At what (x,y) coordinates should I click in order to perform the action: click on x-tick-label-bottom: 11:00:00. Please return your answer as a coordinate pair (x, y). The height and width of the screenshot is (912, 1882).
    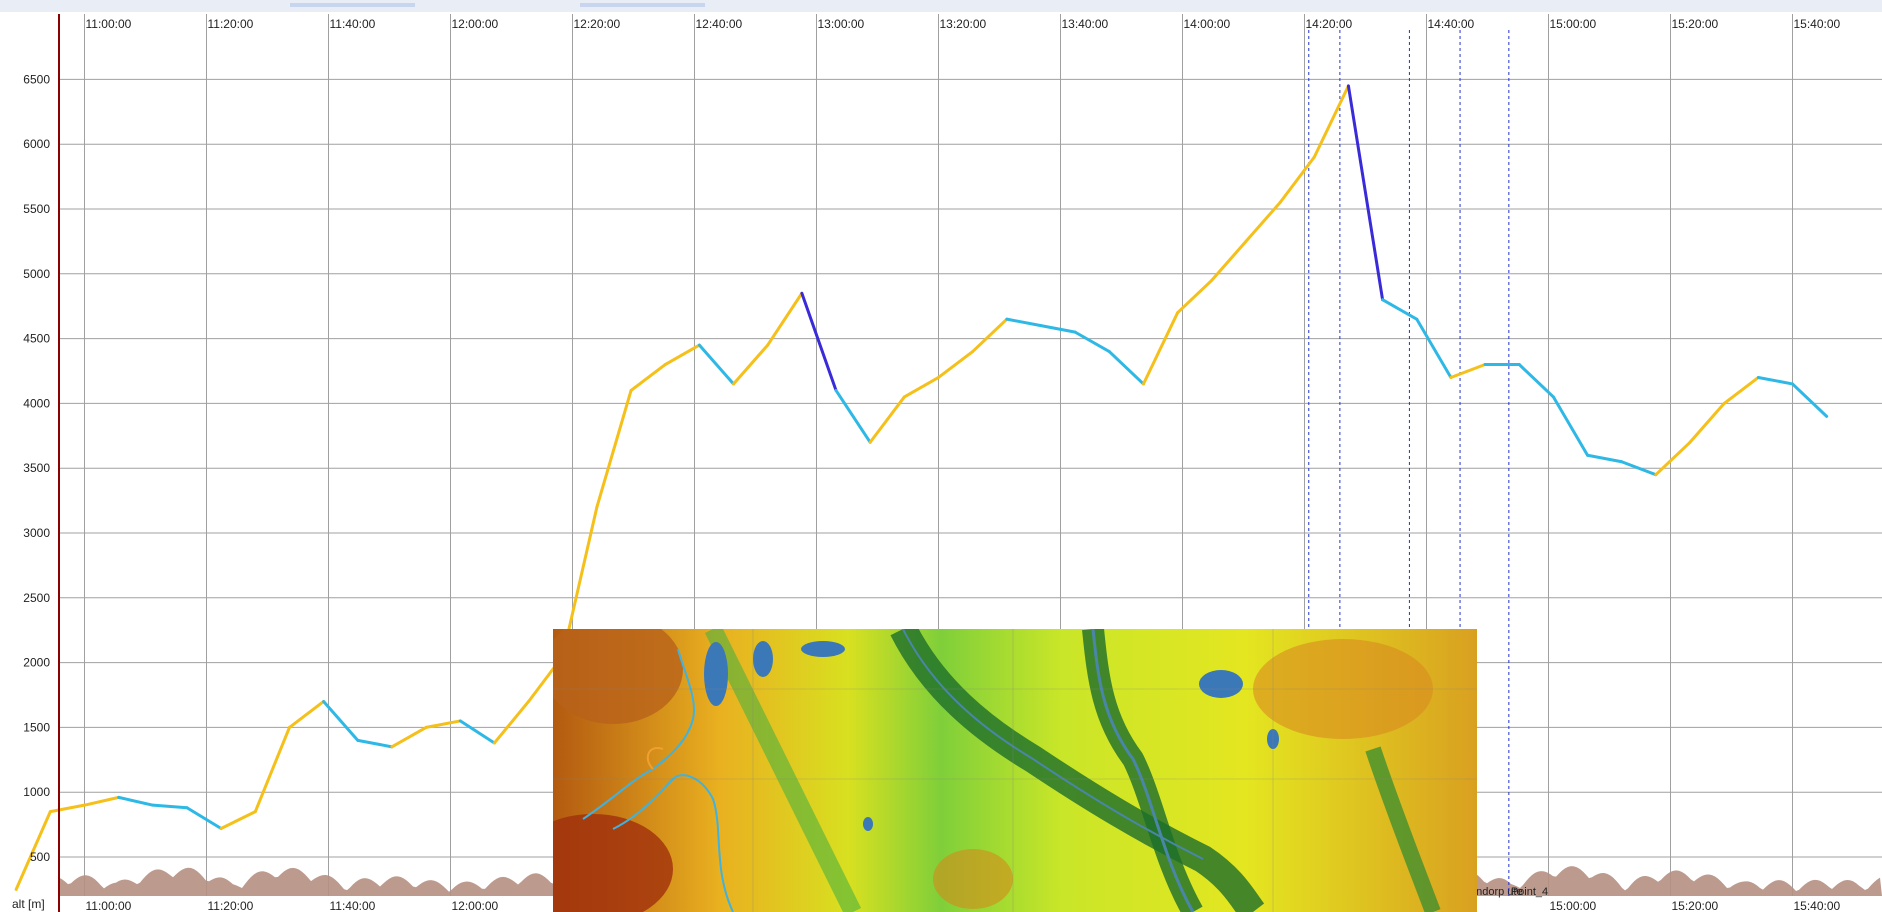
    Looking at the image, I should click on (109, 905).